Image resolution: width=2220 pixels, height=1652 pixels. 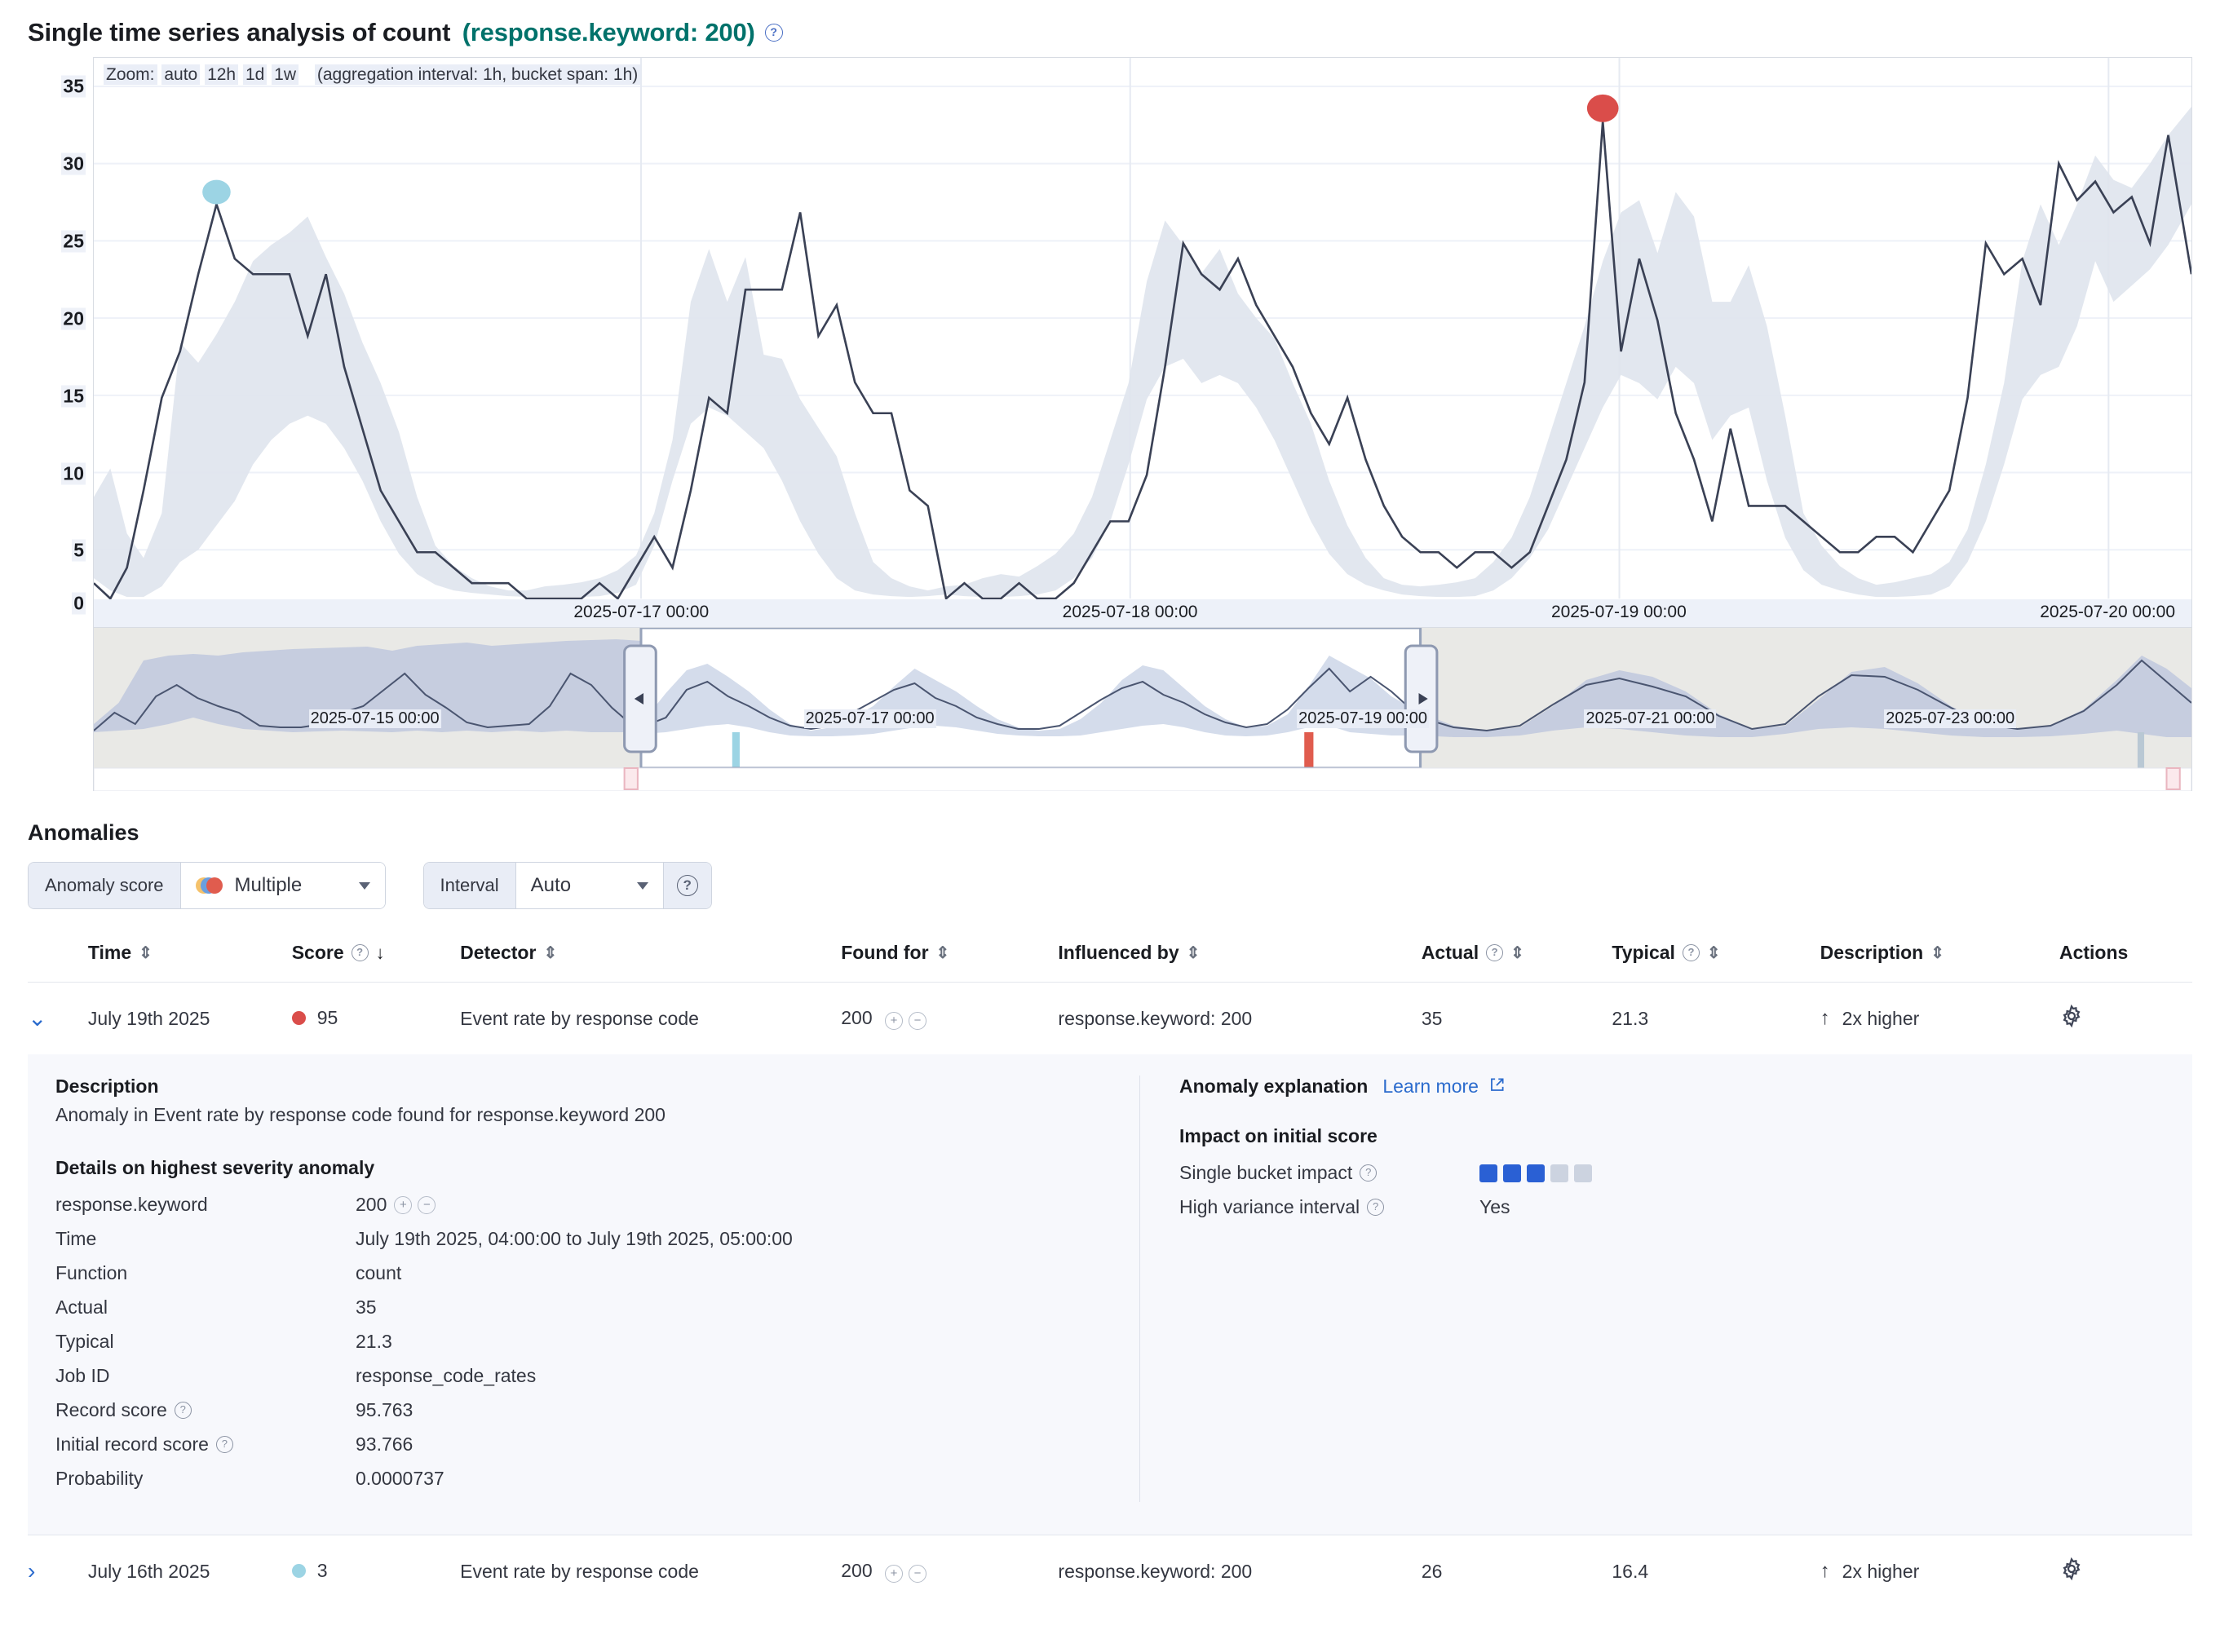 I want to click on learn-more-link: Learn more, so click(x=1443, y=1087).